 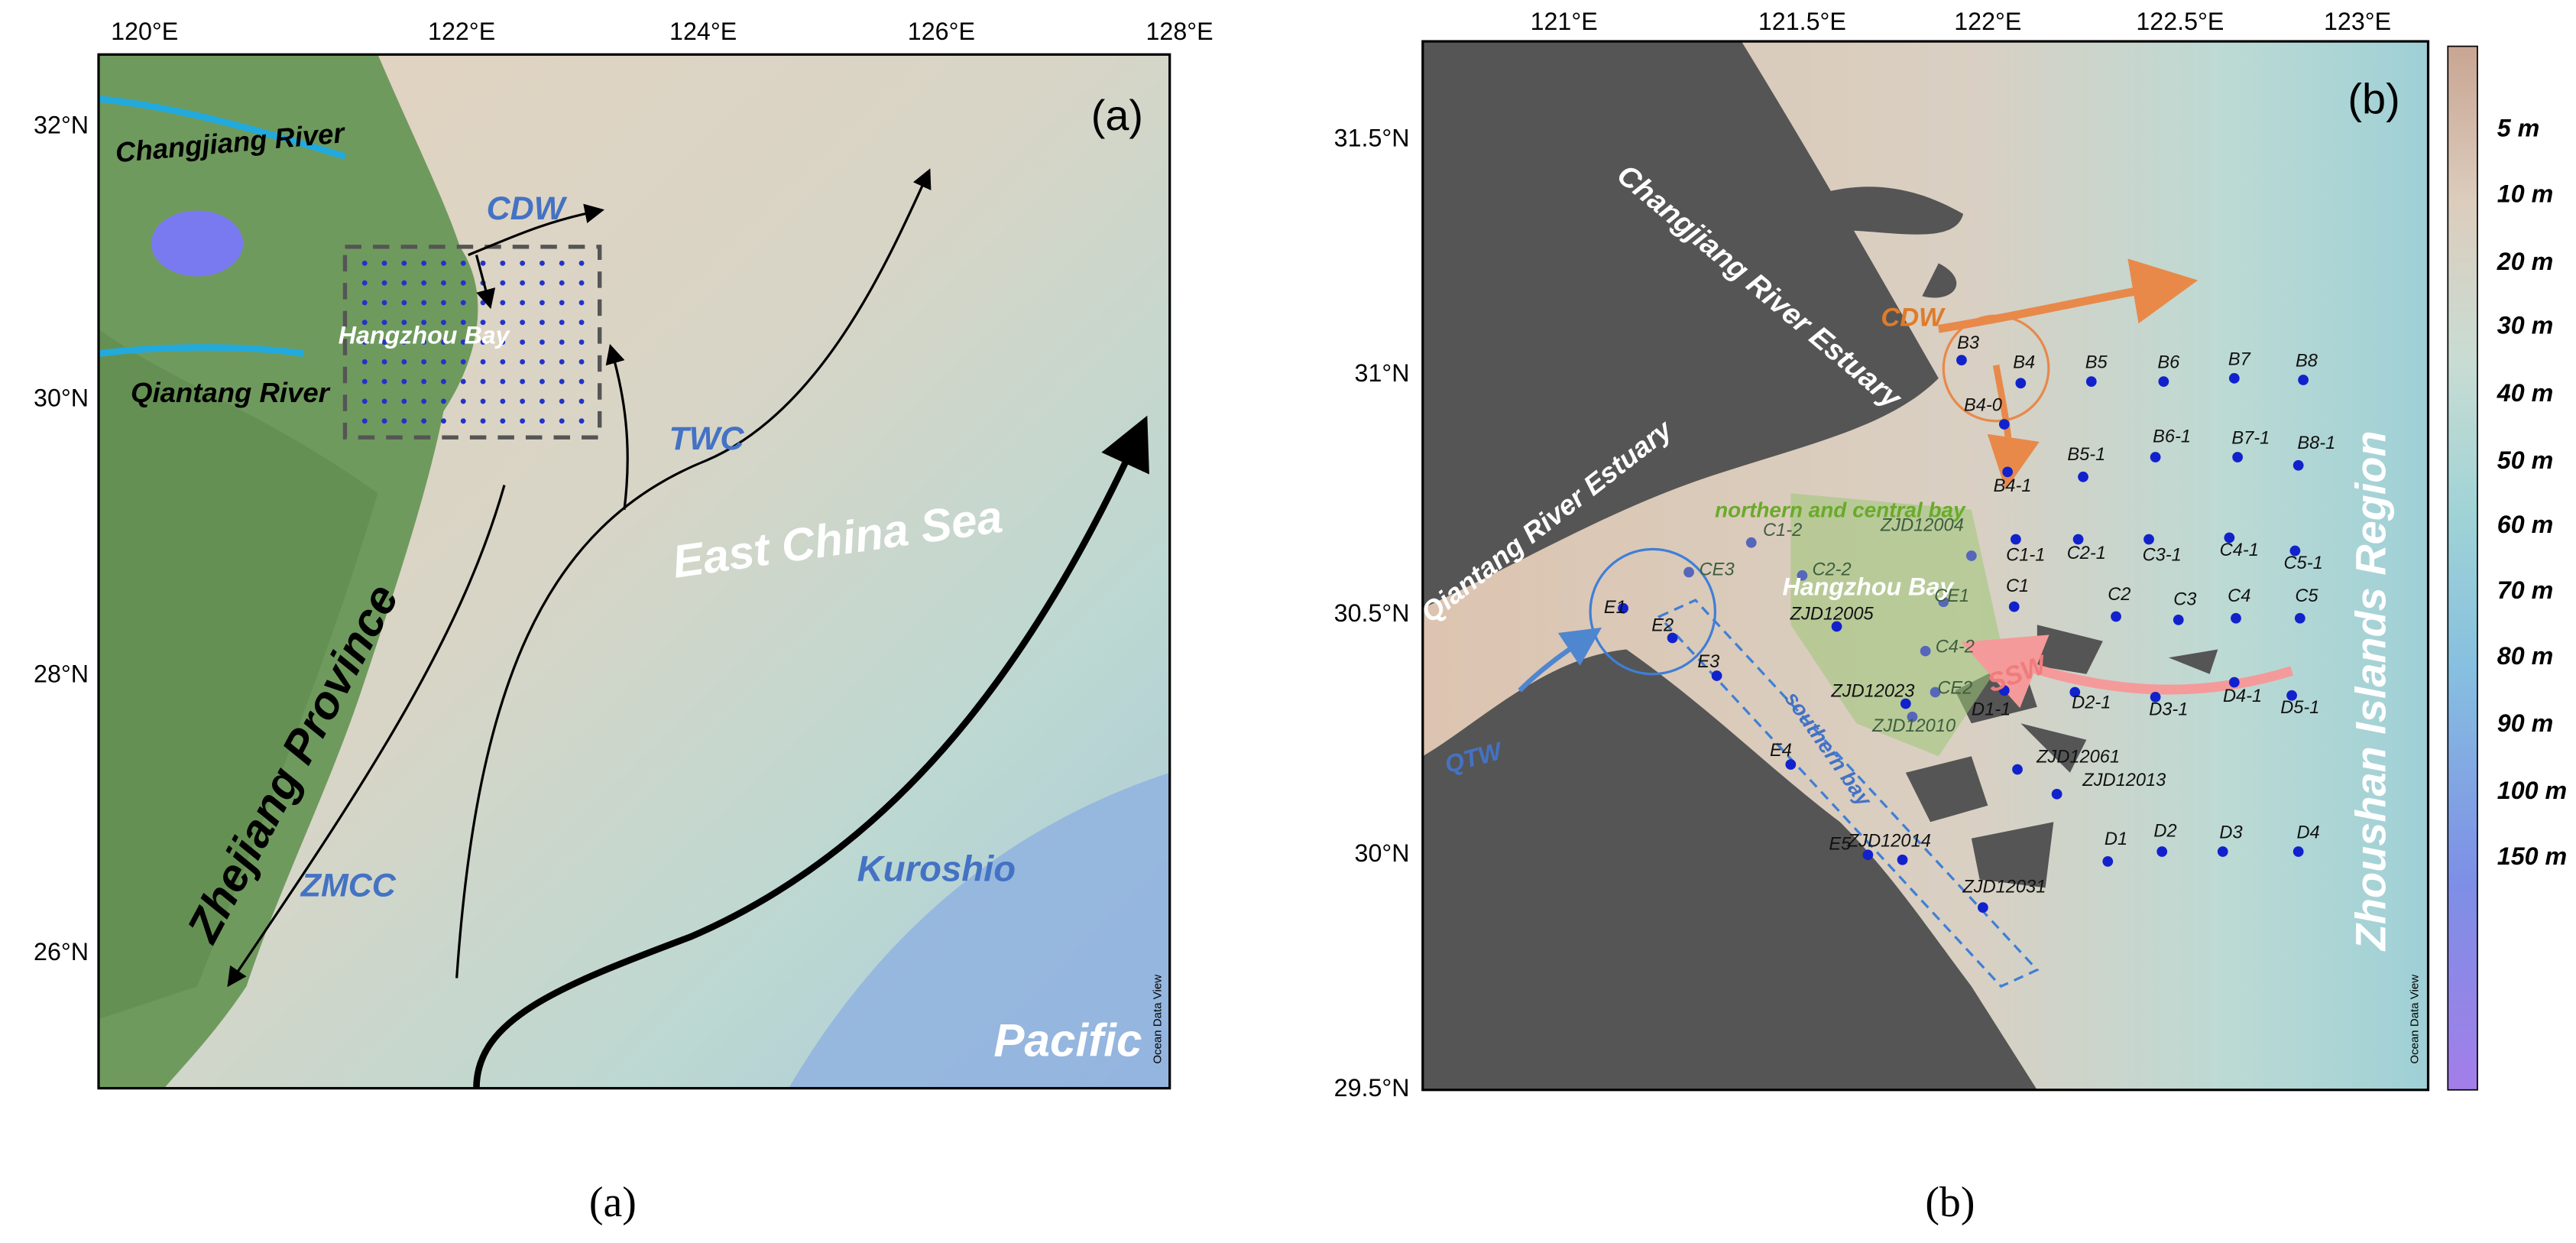 What do you see at coordinates (613, 1202) in the screenshot?
I see `caption: (a)` at bounding box center [613, 1202].